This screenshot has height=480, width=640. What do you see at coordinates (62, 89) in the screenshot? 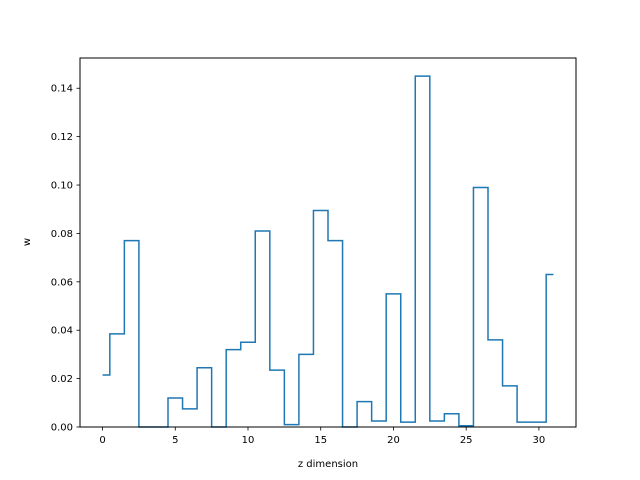
I see `y-tick-label: 0.14` at bounding box center [62, 89].